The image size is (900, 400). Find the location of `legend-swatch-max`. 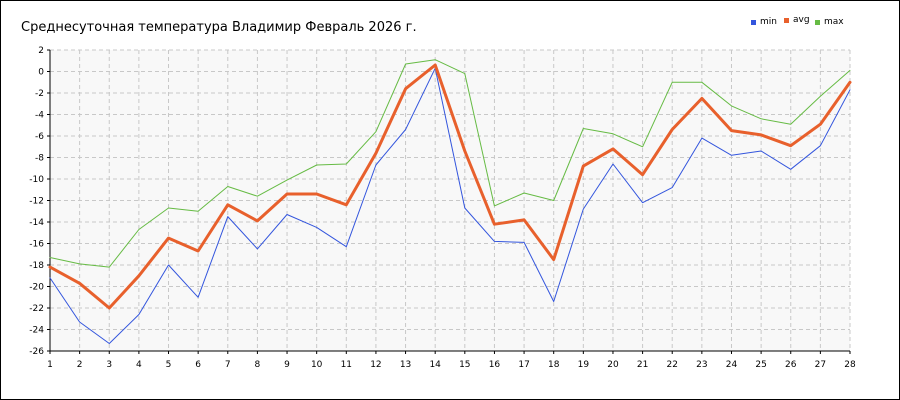

legend-swatch-max is located at coordinates (817, 22).